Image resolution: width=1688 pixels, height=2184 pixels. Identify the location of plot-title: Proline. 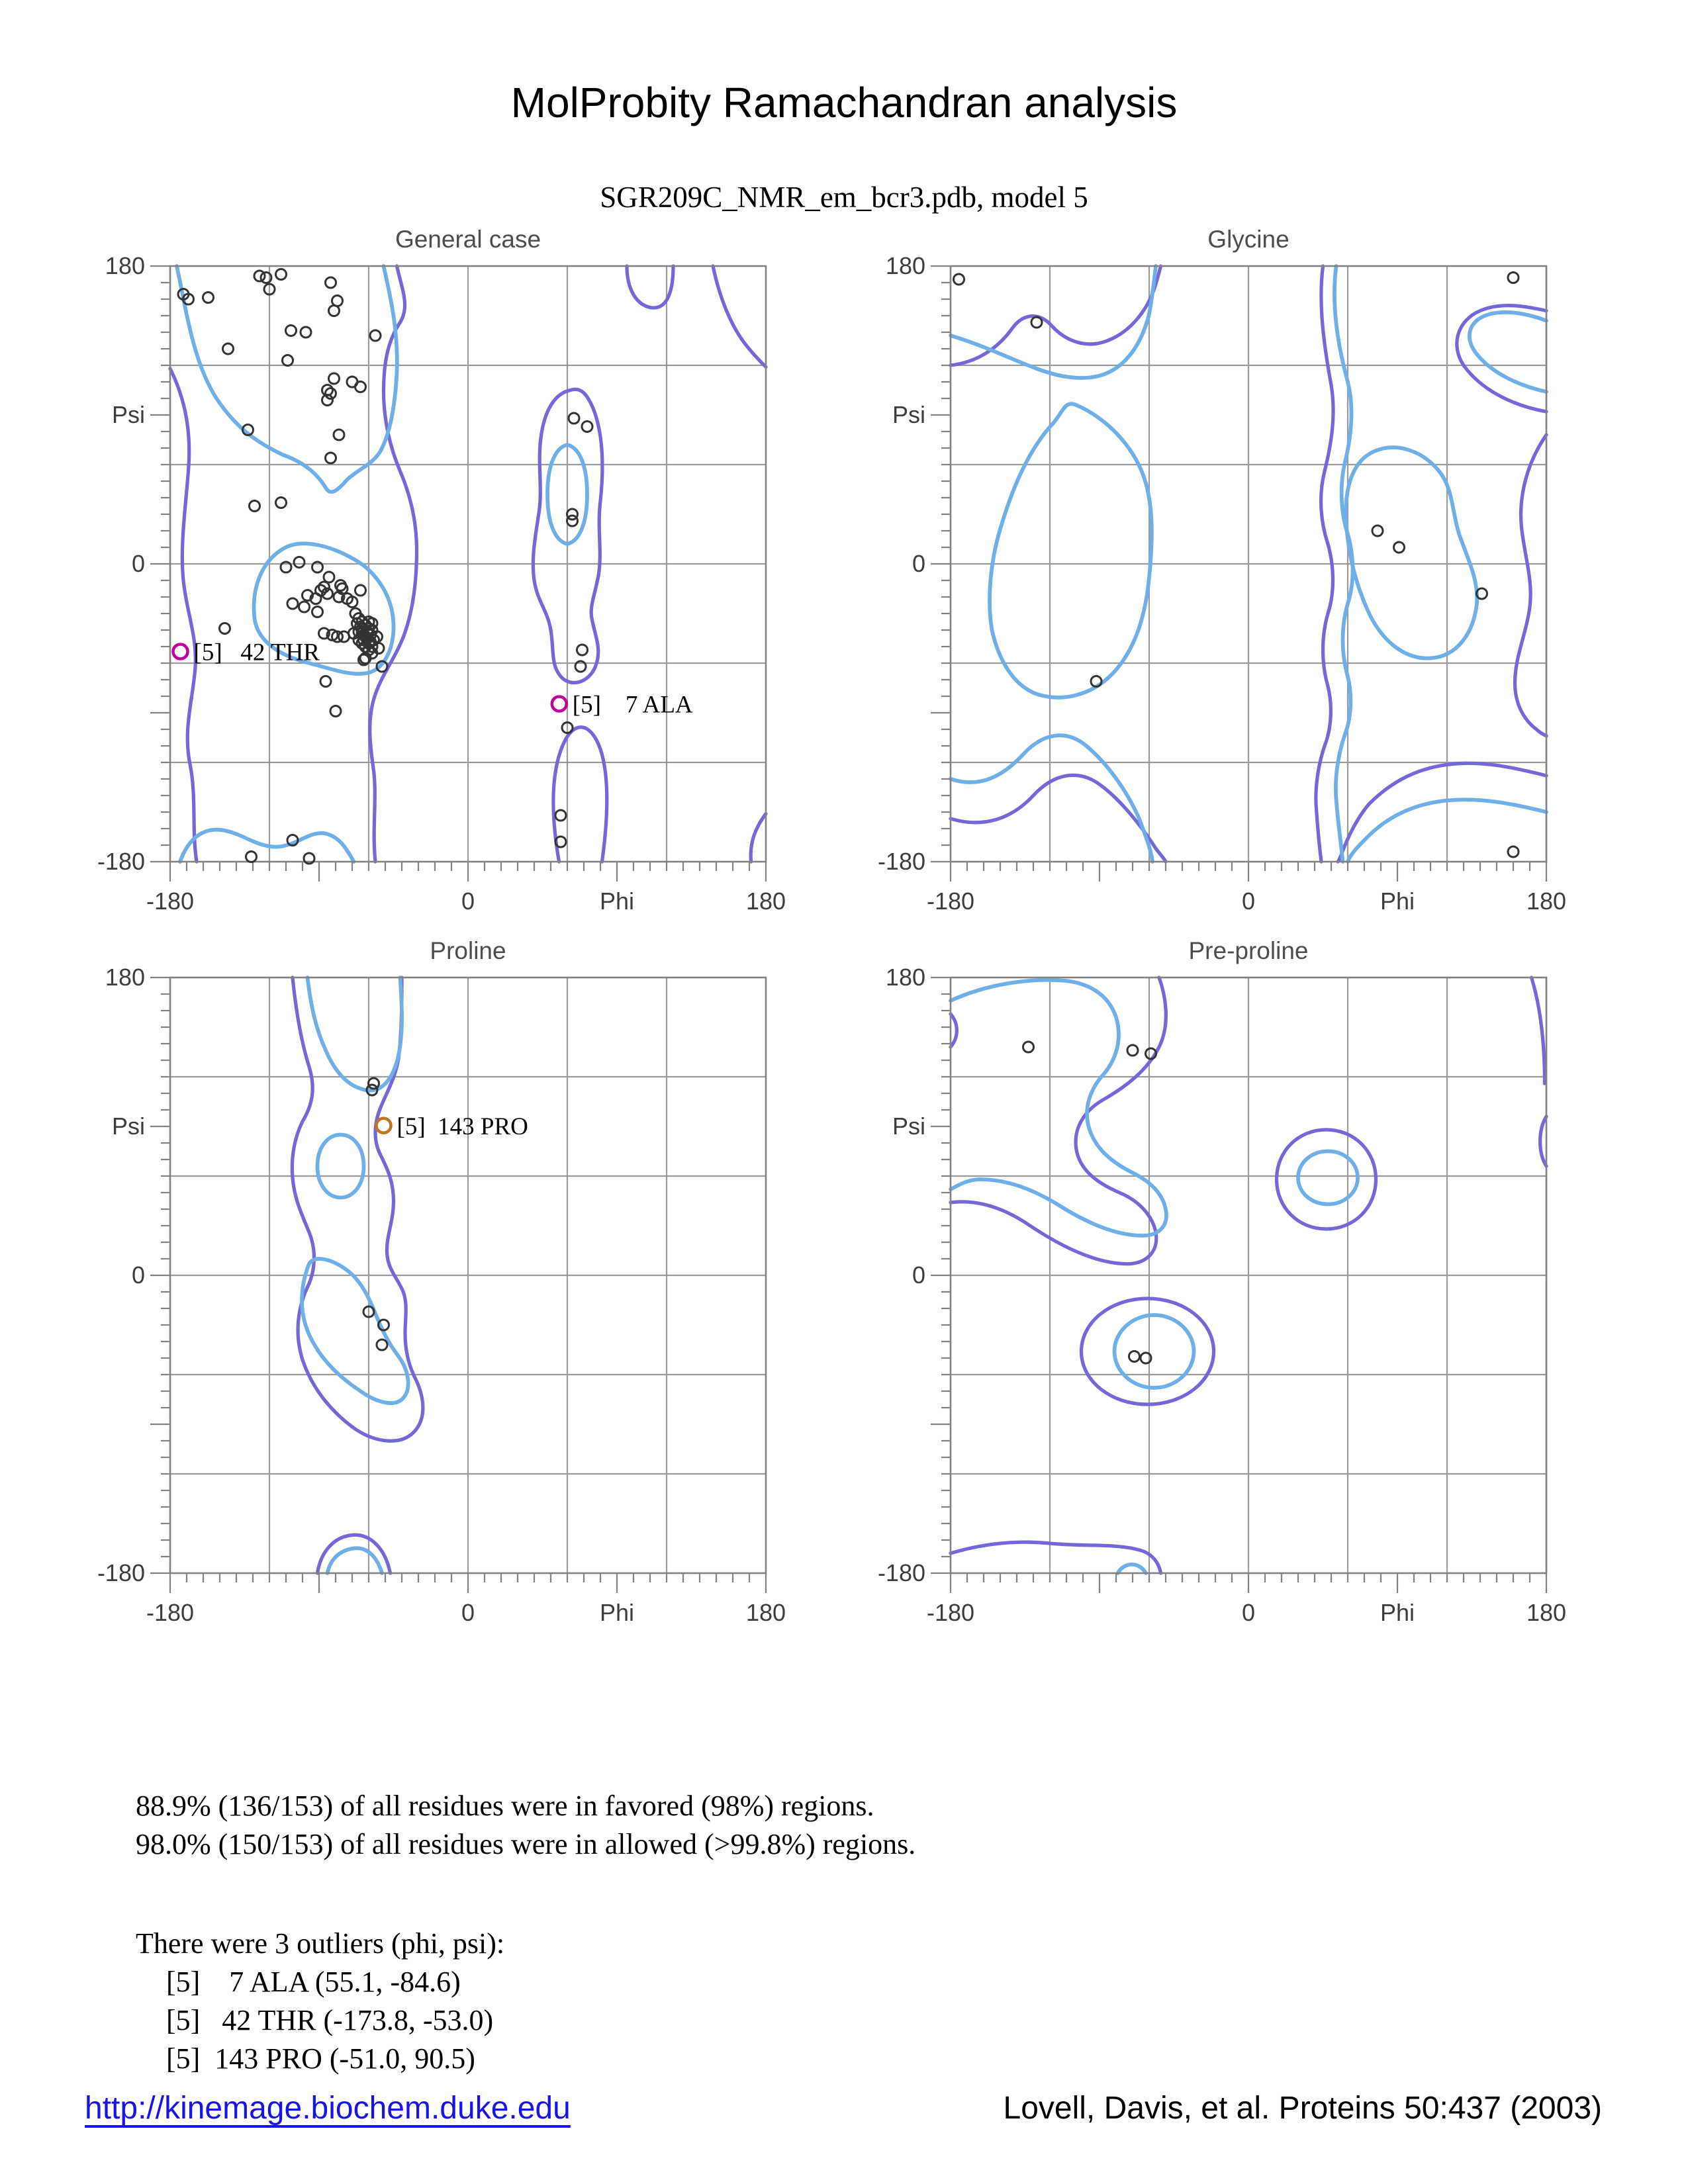
(468, 950).